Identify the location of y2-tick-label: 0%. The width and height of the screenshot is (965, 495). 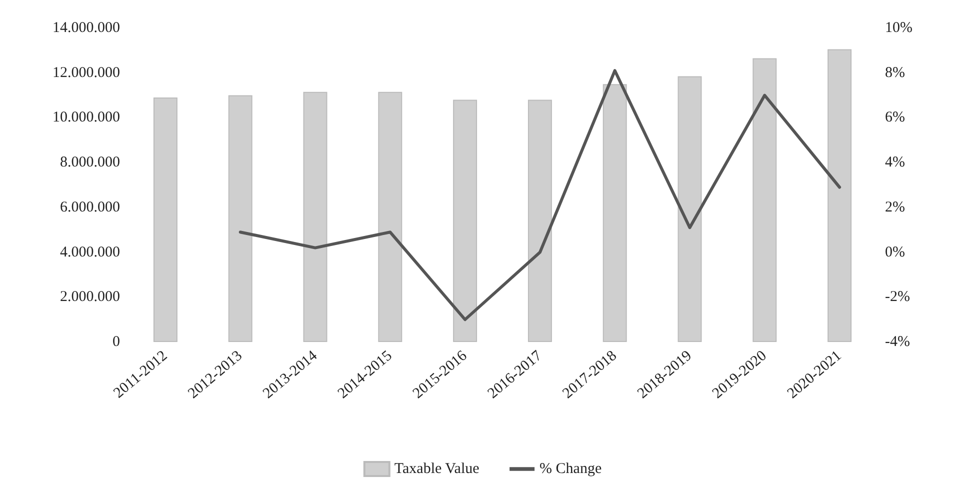
(895, 252).